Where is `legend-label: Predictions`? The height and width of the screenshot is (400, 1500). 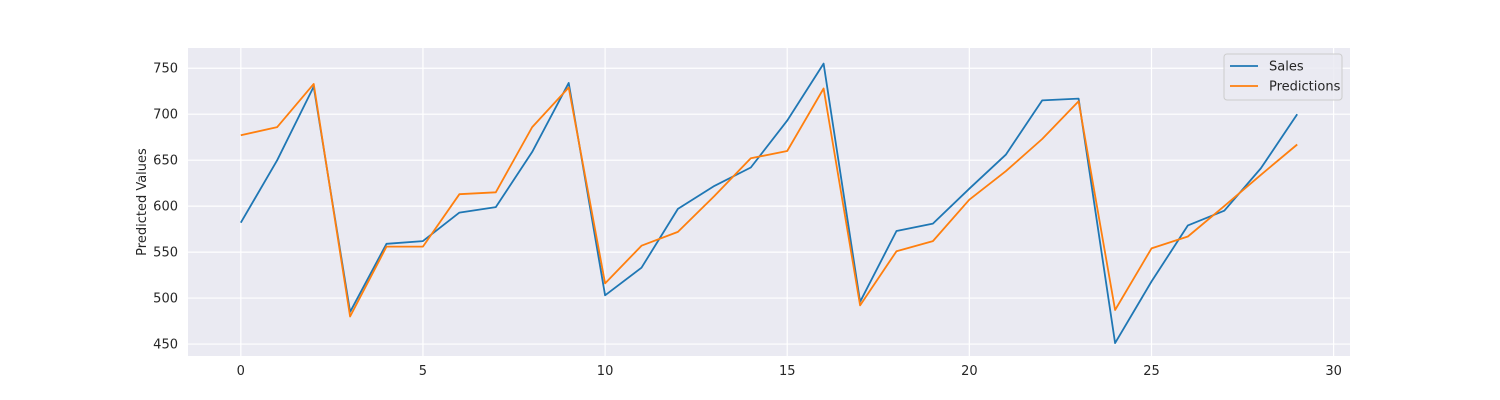 legend-label: Predictions is located at coordinates (1305, 87).